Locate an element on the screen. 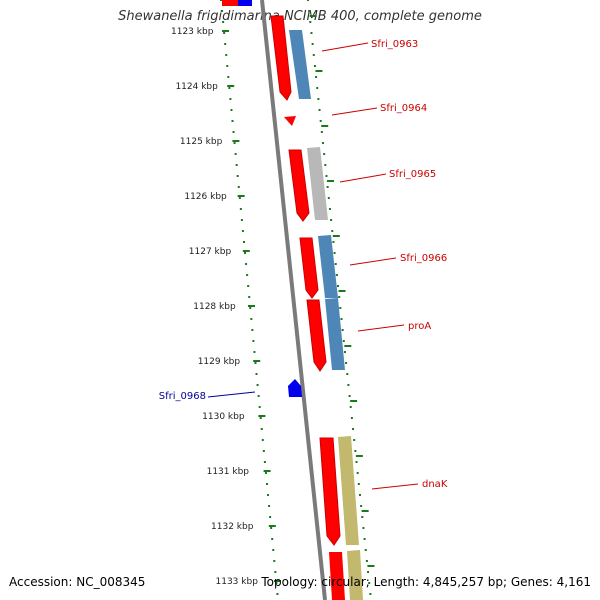 This screenshot has width=600, height=600. gene-label: dnaK is located at coordinates (435, 484).